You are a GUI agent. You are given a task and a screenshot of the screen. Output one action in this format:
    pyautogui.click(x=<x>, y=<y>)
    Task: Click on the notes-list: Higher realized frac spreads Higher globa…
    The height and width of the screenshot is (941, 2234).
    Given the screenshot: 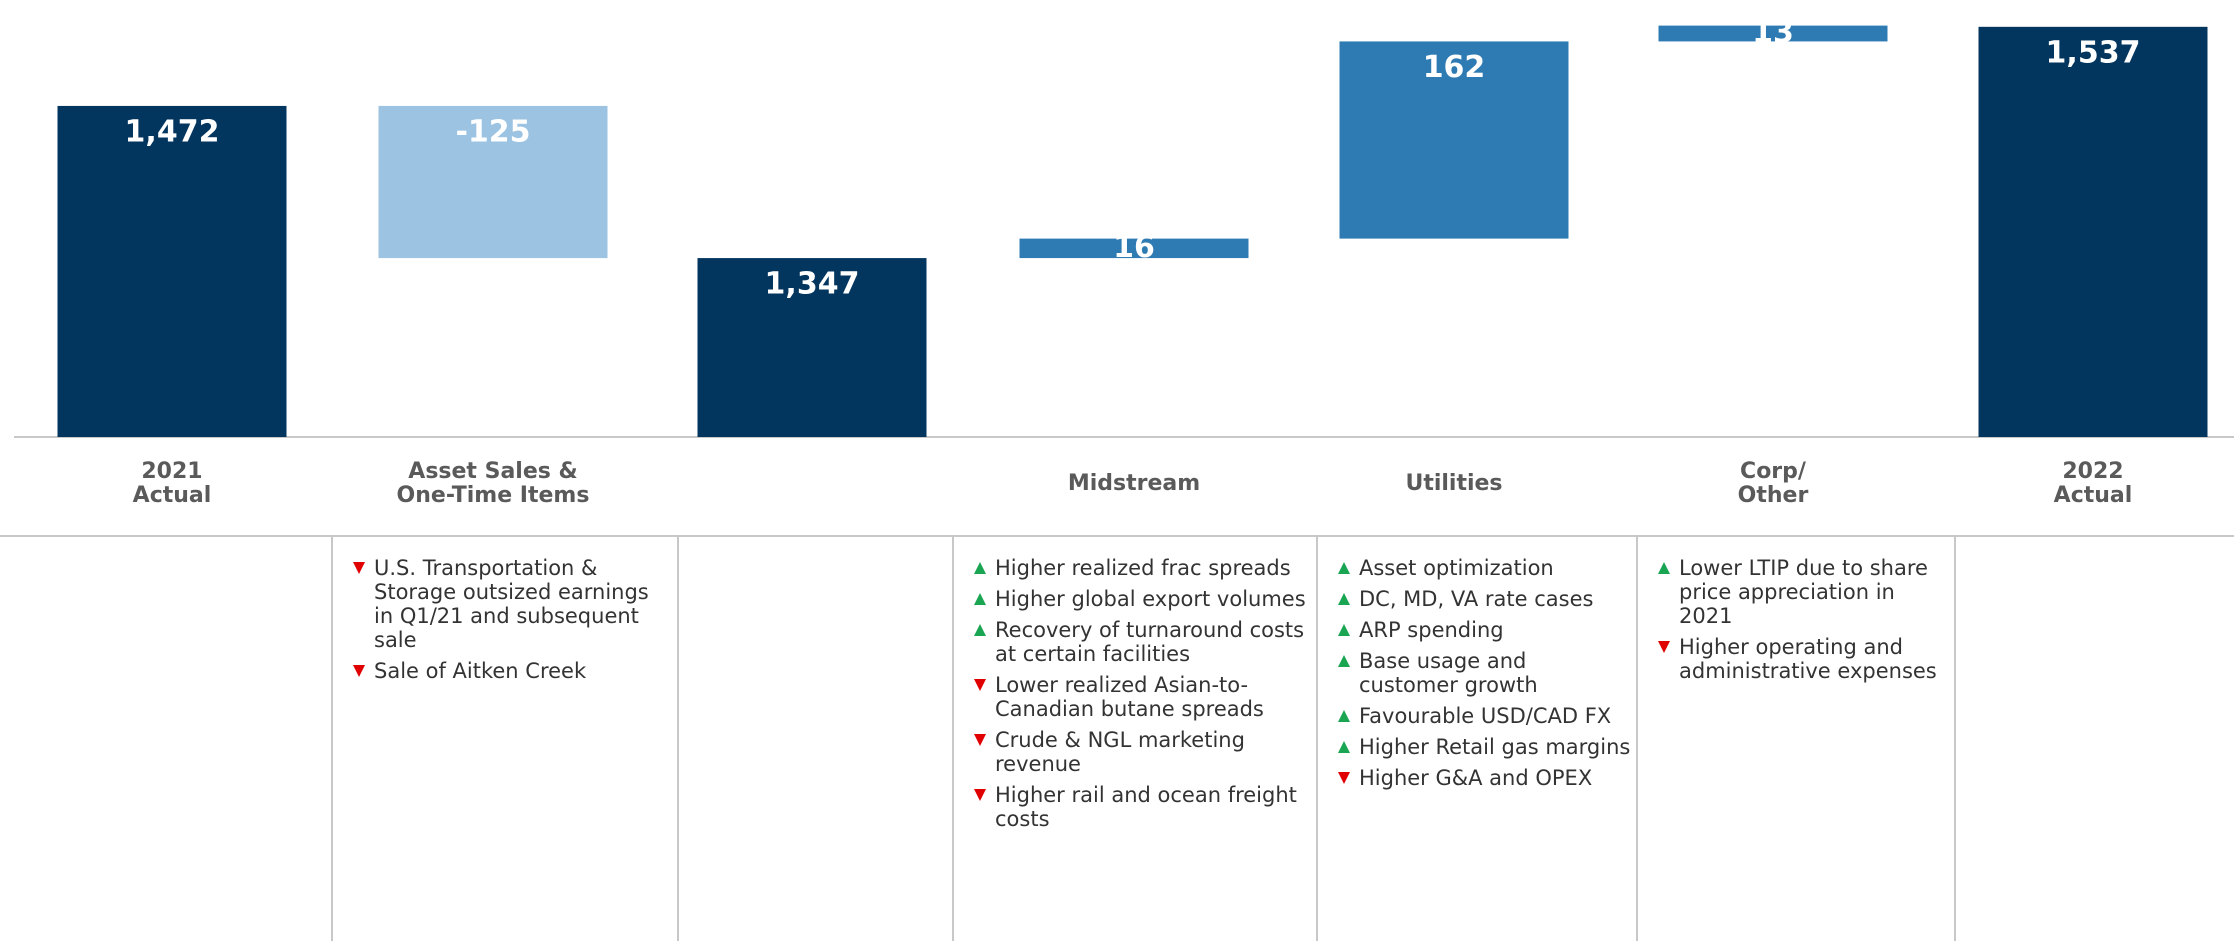 What is the action you would take?
    pyautogui.click(x=1142, y=697)
    